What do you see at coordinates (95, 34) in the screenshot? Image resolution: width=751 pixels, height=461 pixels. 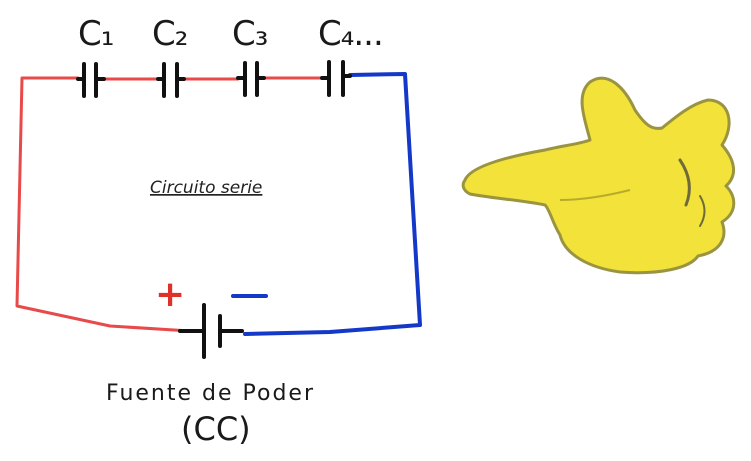 I see `capacitor-1-label: C₁` at bounding box center [95, 34].